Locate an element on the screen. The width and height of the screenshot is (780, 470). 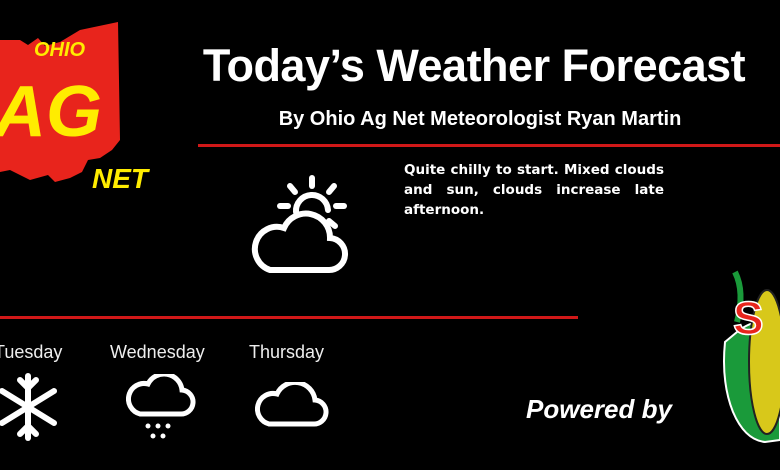
section-divider is located at coordinates (289, 317).